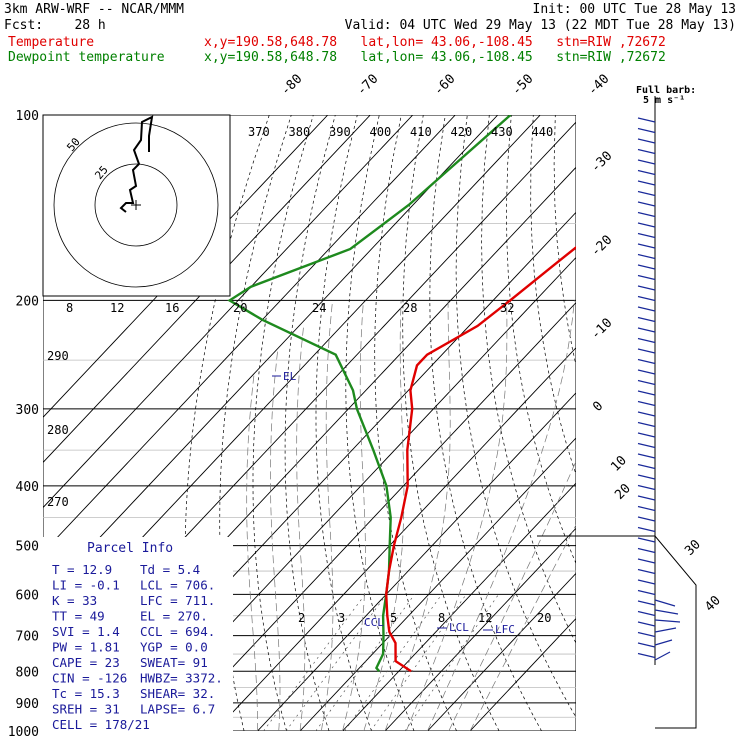 Image resolution: width=740 pixels, height=740 pixels. I want to click on theta-label: 430, so click(502, 132).